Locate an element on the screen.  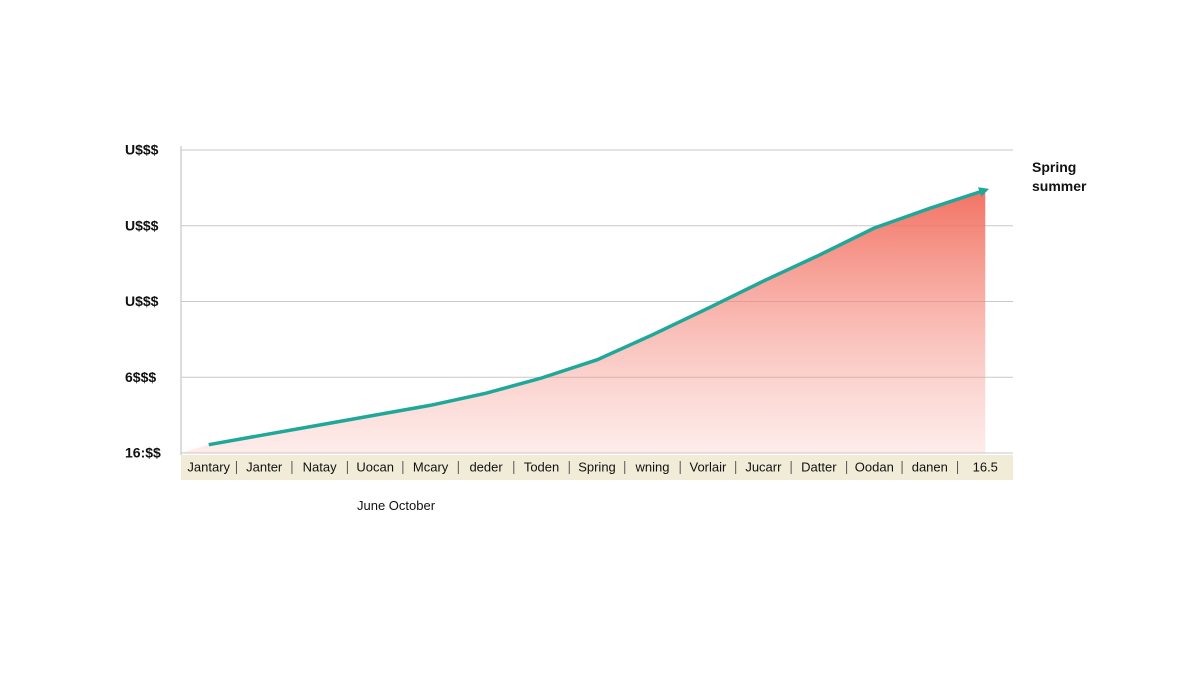
x-tick-label: Janter is located at coordinates (264, 466).